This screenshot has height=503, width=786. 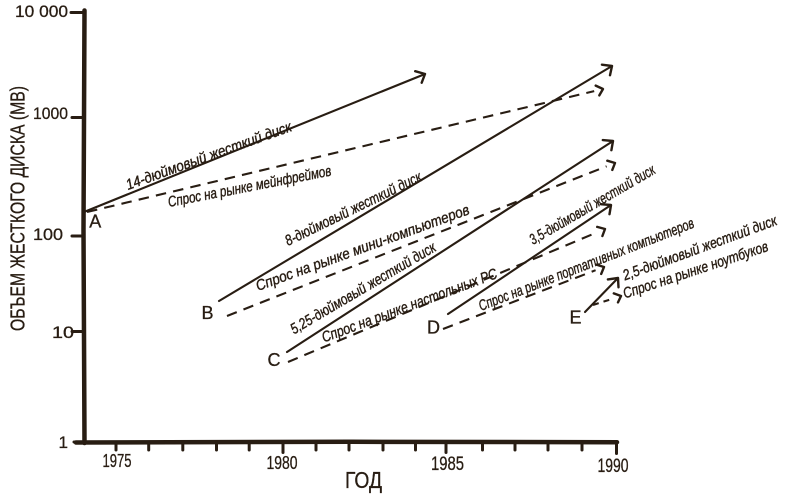 I want to click on svg-text: 10 000, so click(x=41, y=11).